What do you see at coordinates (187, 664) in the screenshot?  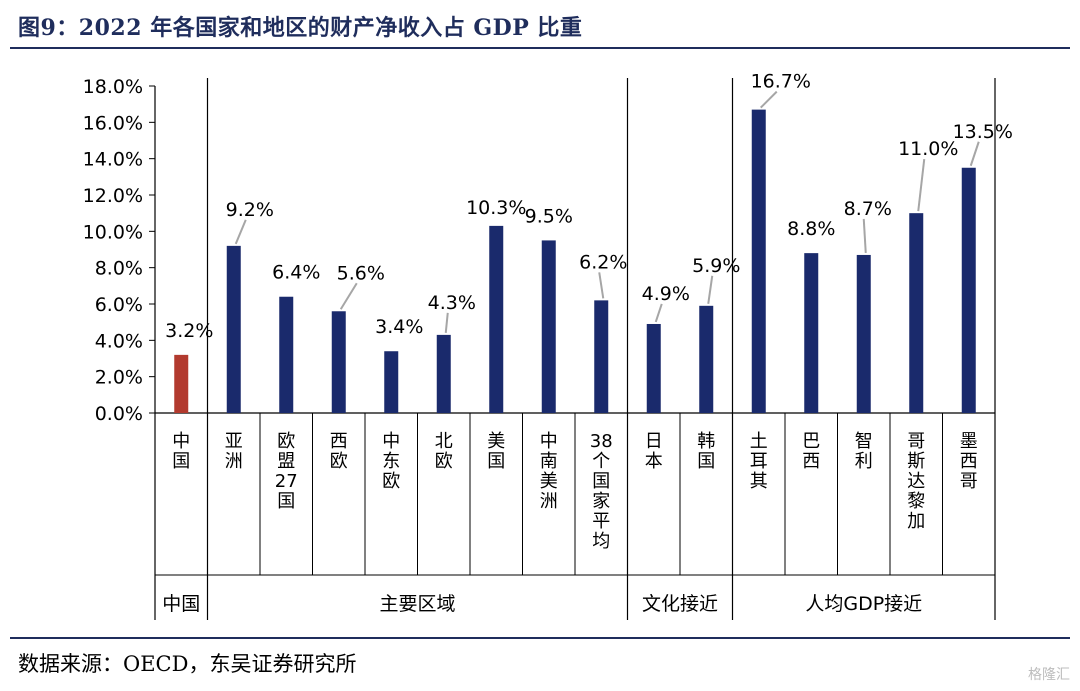 I see `source-note: 数据来源：OECD，东吴证券研究所` at bounding box center [187, 664].